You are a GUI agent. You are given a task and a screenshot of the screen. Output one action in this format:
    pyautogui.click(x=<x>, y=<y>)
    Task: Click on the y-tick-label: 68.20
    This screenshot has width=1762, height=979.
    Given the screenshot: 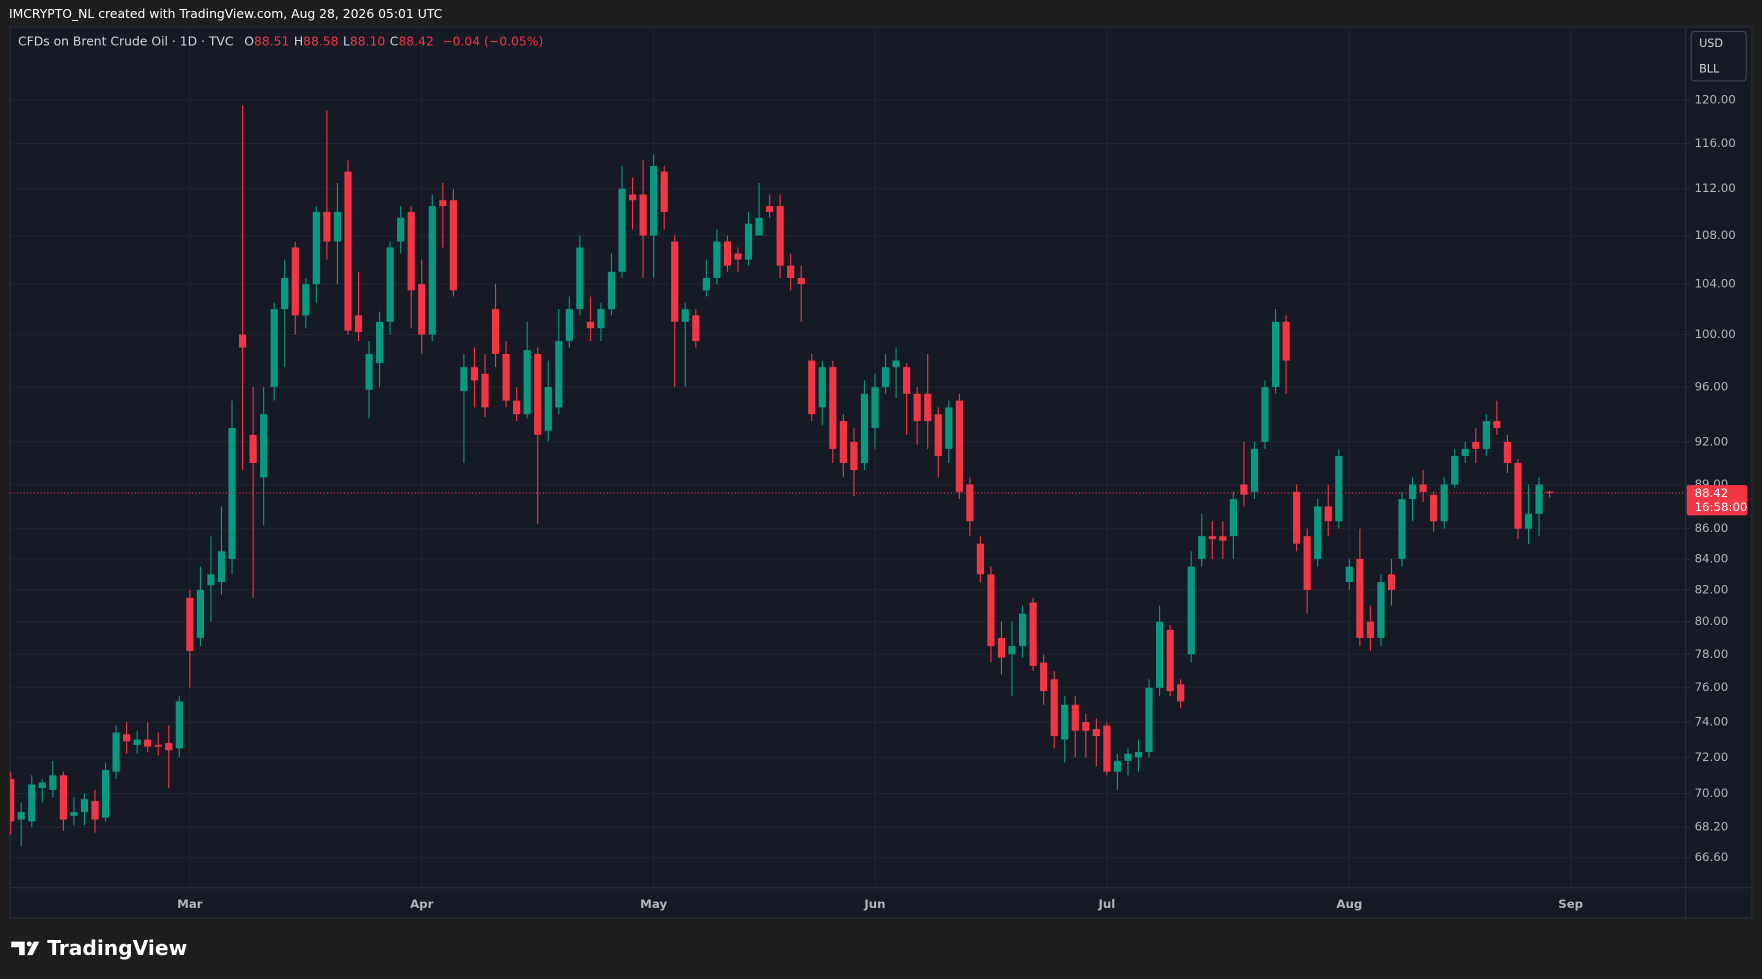 What is the action you would take?
    pyautogui.click(x=1712, y=827)
    